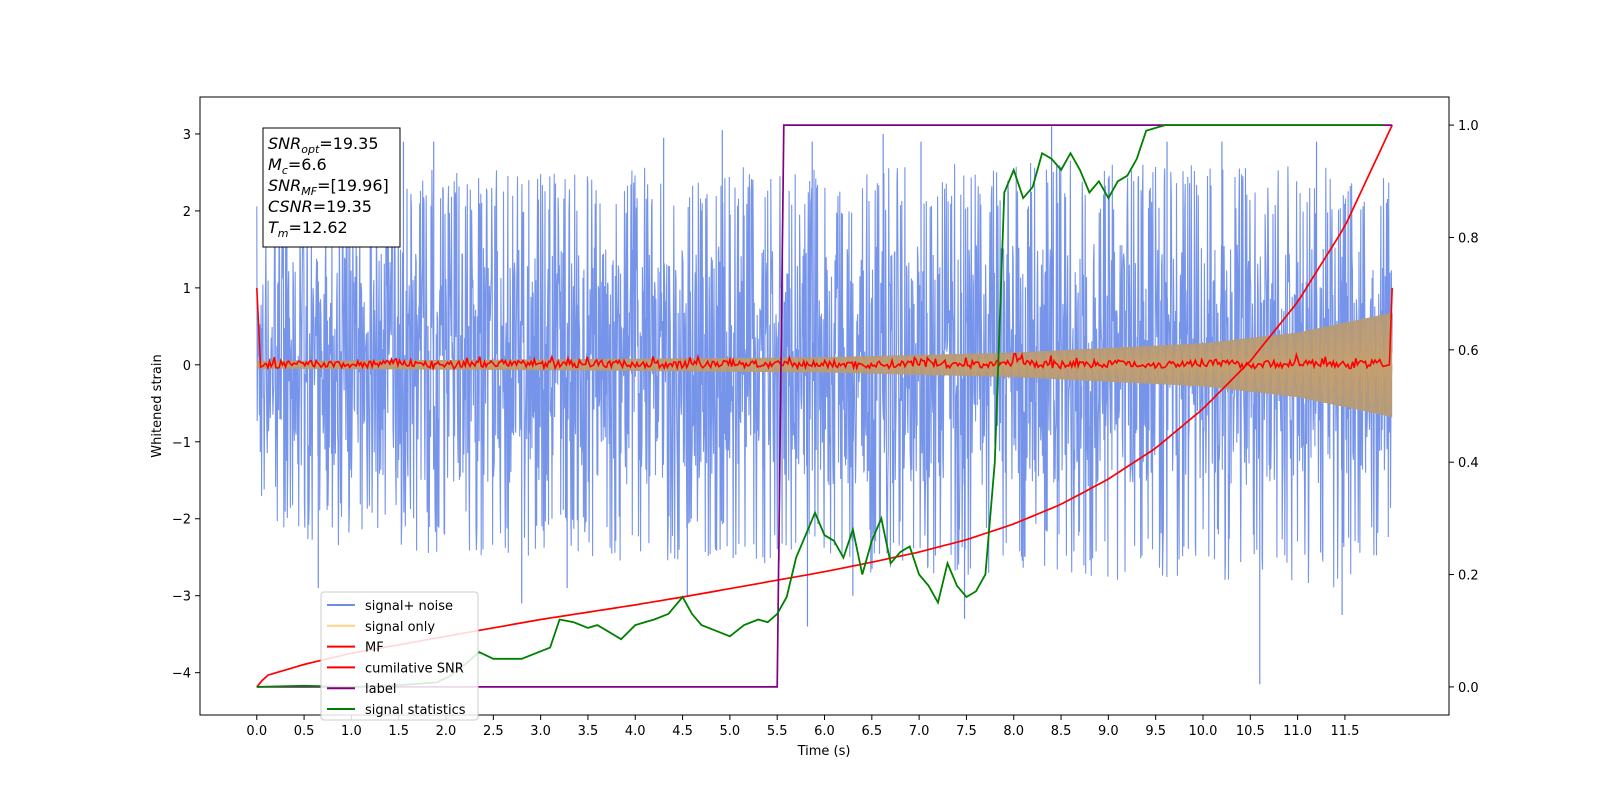 Image resolution: width=1600 pixels, height=800 pixels. What do you see at coordinates (181, 443) in the screenshot?
I see `y-tick-label: −1` at bounding box center [181, 443].